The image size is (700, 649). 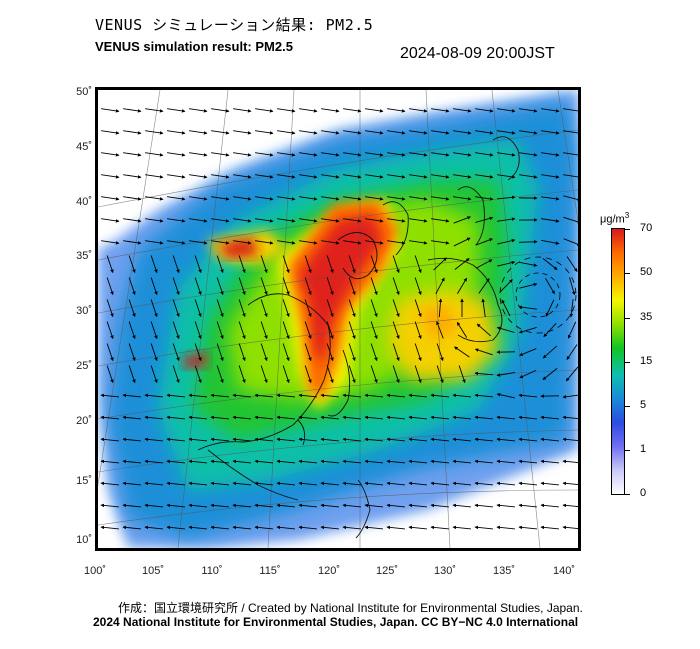 What do you see at coordinates (84, 366) in the screenshot?
I see `lat-label-25: 25˚` at bounding box center [84, 366].